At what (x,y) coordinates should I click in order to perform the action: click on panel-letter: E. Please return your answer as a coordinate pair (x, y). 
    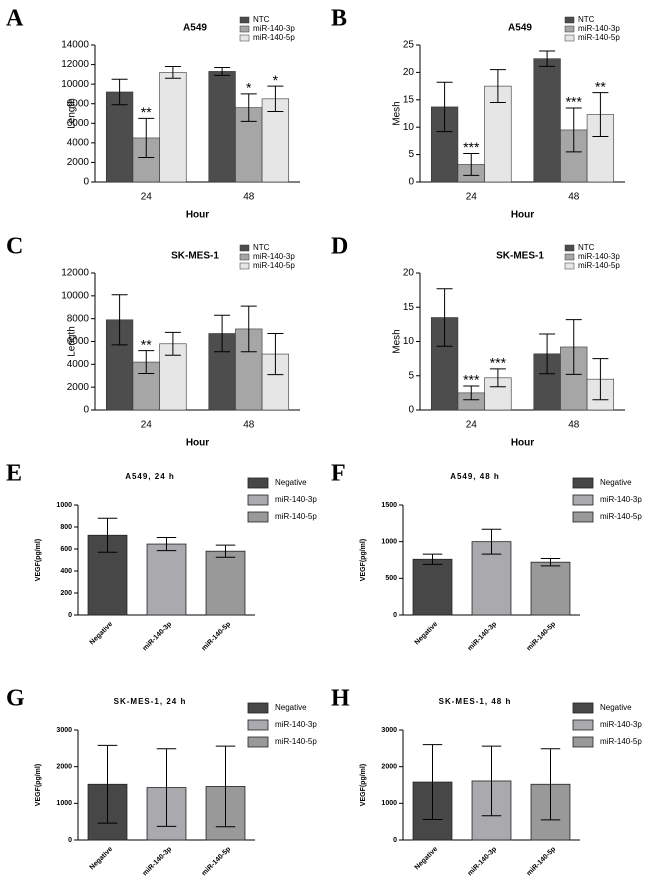
    Looking at the image, I should click on (14, 474).